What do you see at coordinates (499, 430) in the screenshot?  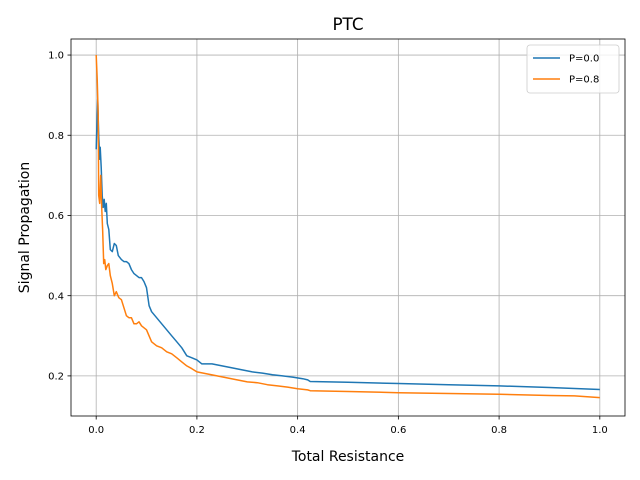 I see `x-tick-label: 0.8` at bounding box center [499, 430].